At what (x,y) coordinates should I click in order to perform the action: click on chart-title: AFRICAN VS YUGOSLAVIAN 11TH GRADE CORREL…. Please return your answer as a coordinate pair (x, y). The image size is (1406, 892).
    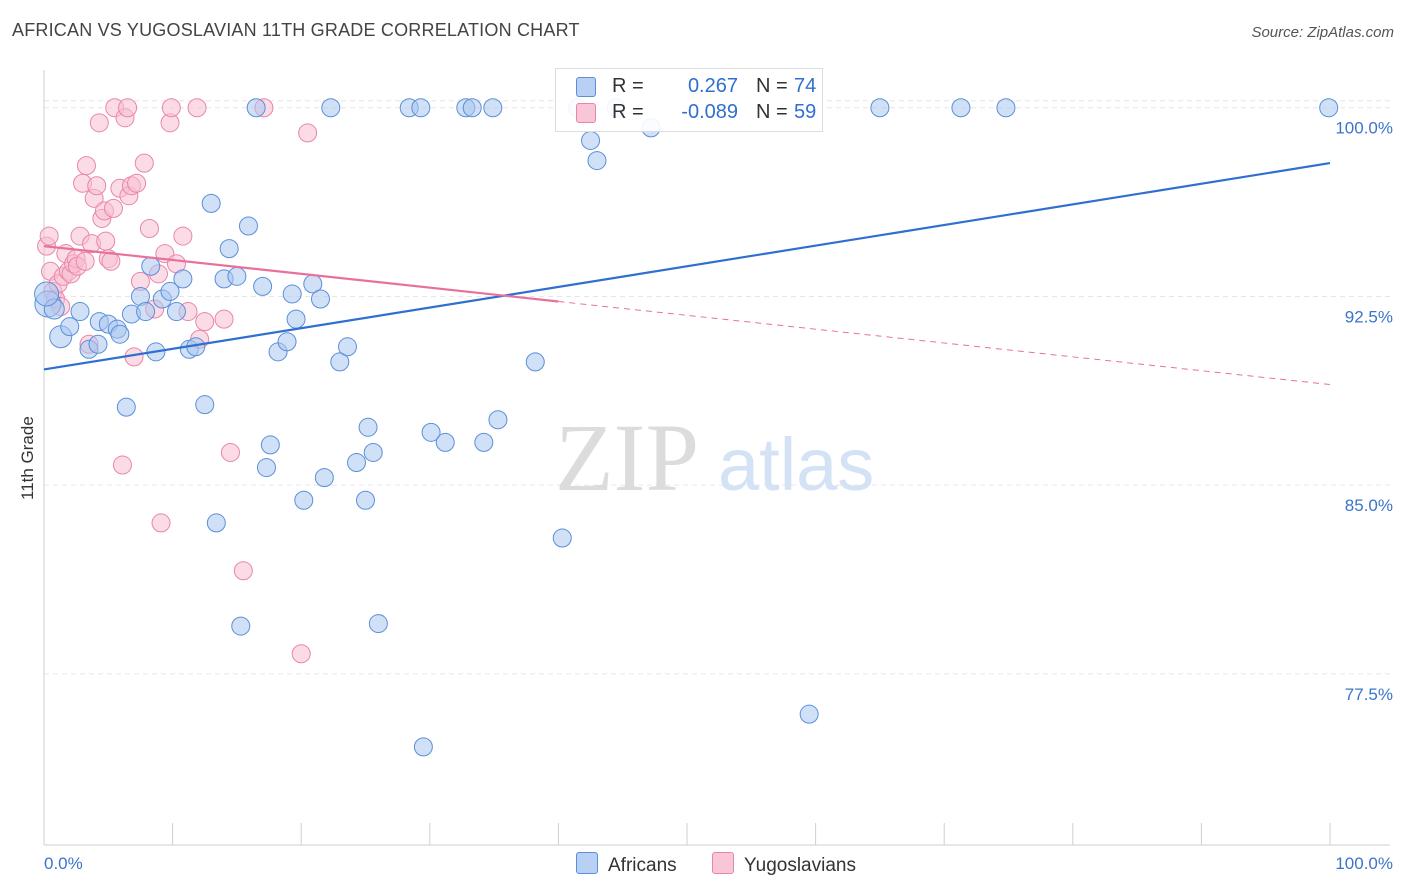
    Looking at the image, I should click on (296, 30).